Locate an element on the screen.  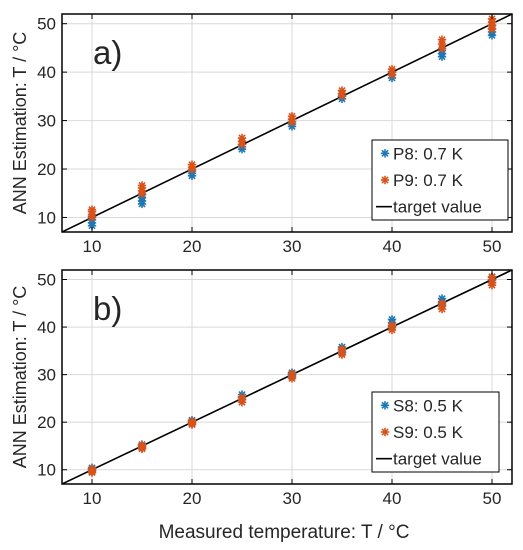
x-axis-label: Measured temperature: T / °C is located at coordinates (284, 532).